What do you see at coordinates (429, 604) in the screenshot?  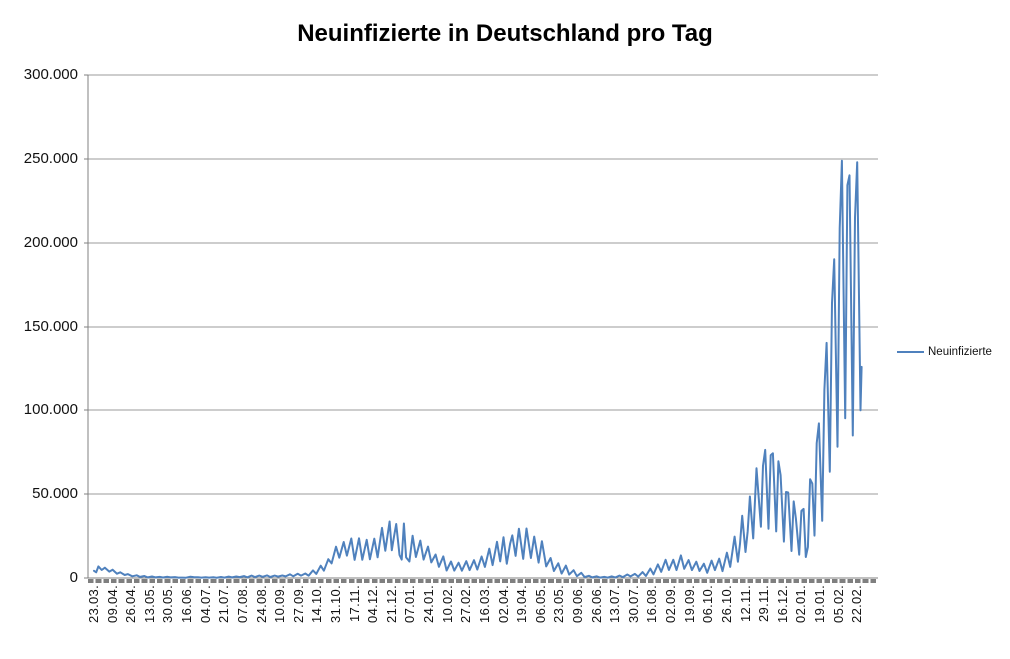 I see `x-axis-label: 24.01.` at bounding box center [429, 604].